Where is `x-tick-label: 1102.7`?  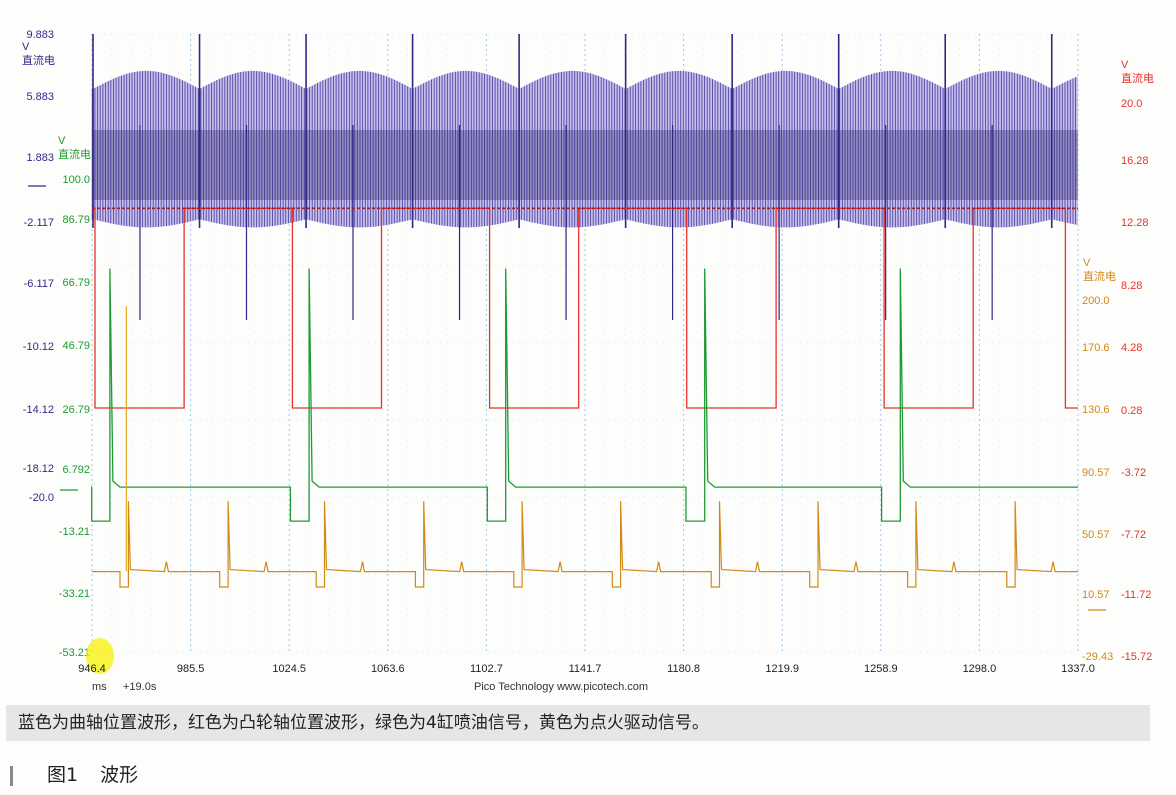
x-tick-label: 1102.7 is located at coordinates (486, 669).